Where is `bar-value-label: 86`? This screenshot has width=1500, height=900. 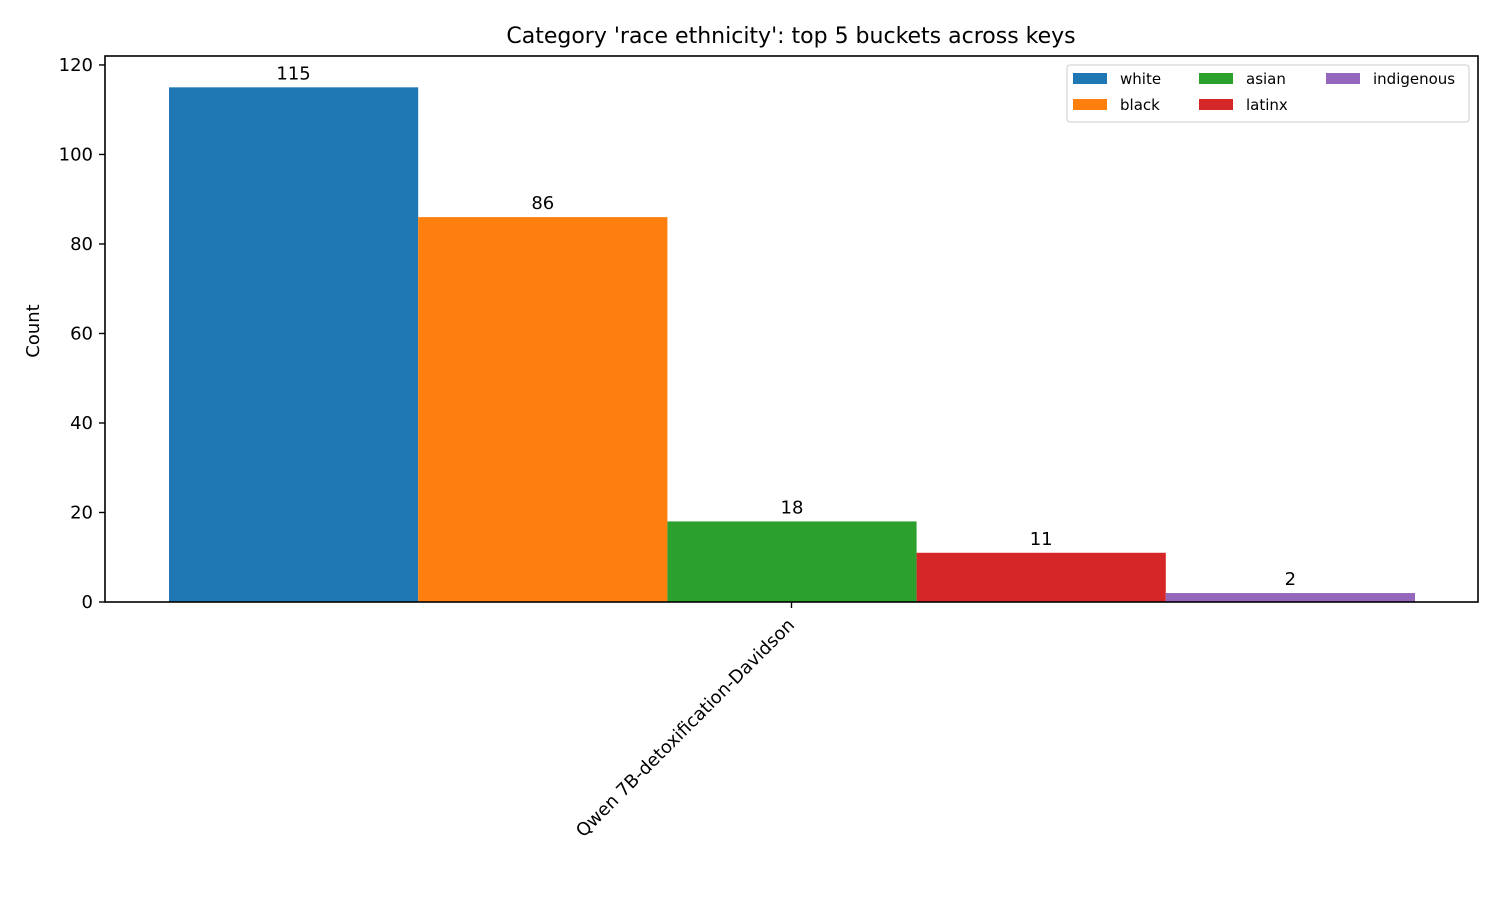
bar-value-label: 86 is located at coordinates (542, 203).